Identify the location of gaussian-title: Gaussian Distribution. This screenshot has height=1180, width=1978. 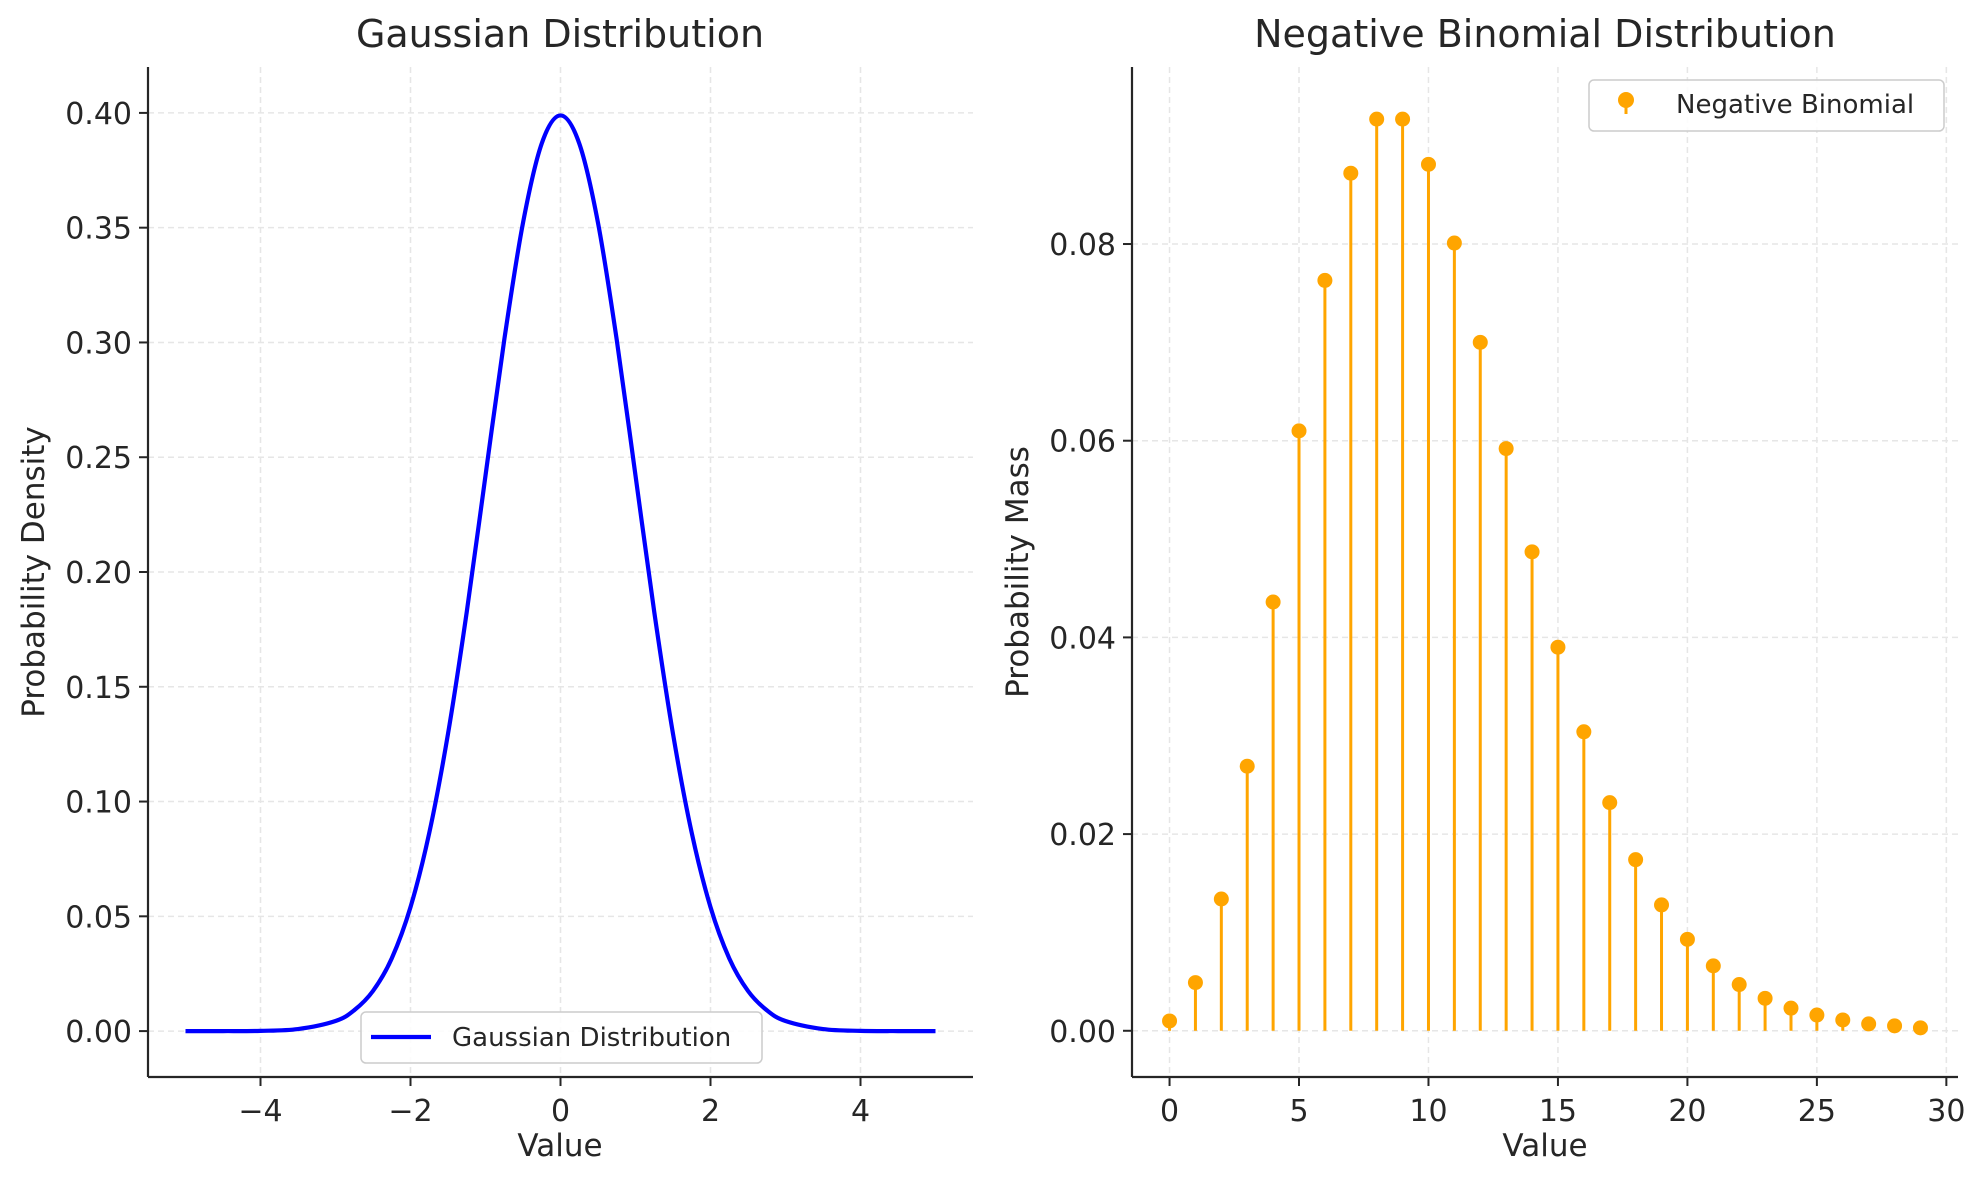
(560, 34).